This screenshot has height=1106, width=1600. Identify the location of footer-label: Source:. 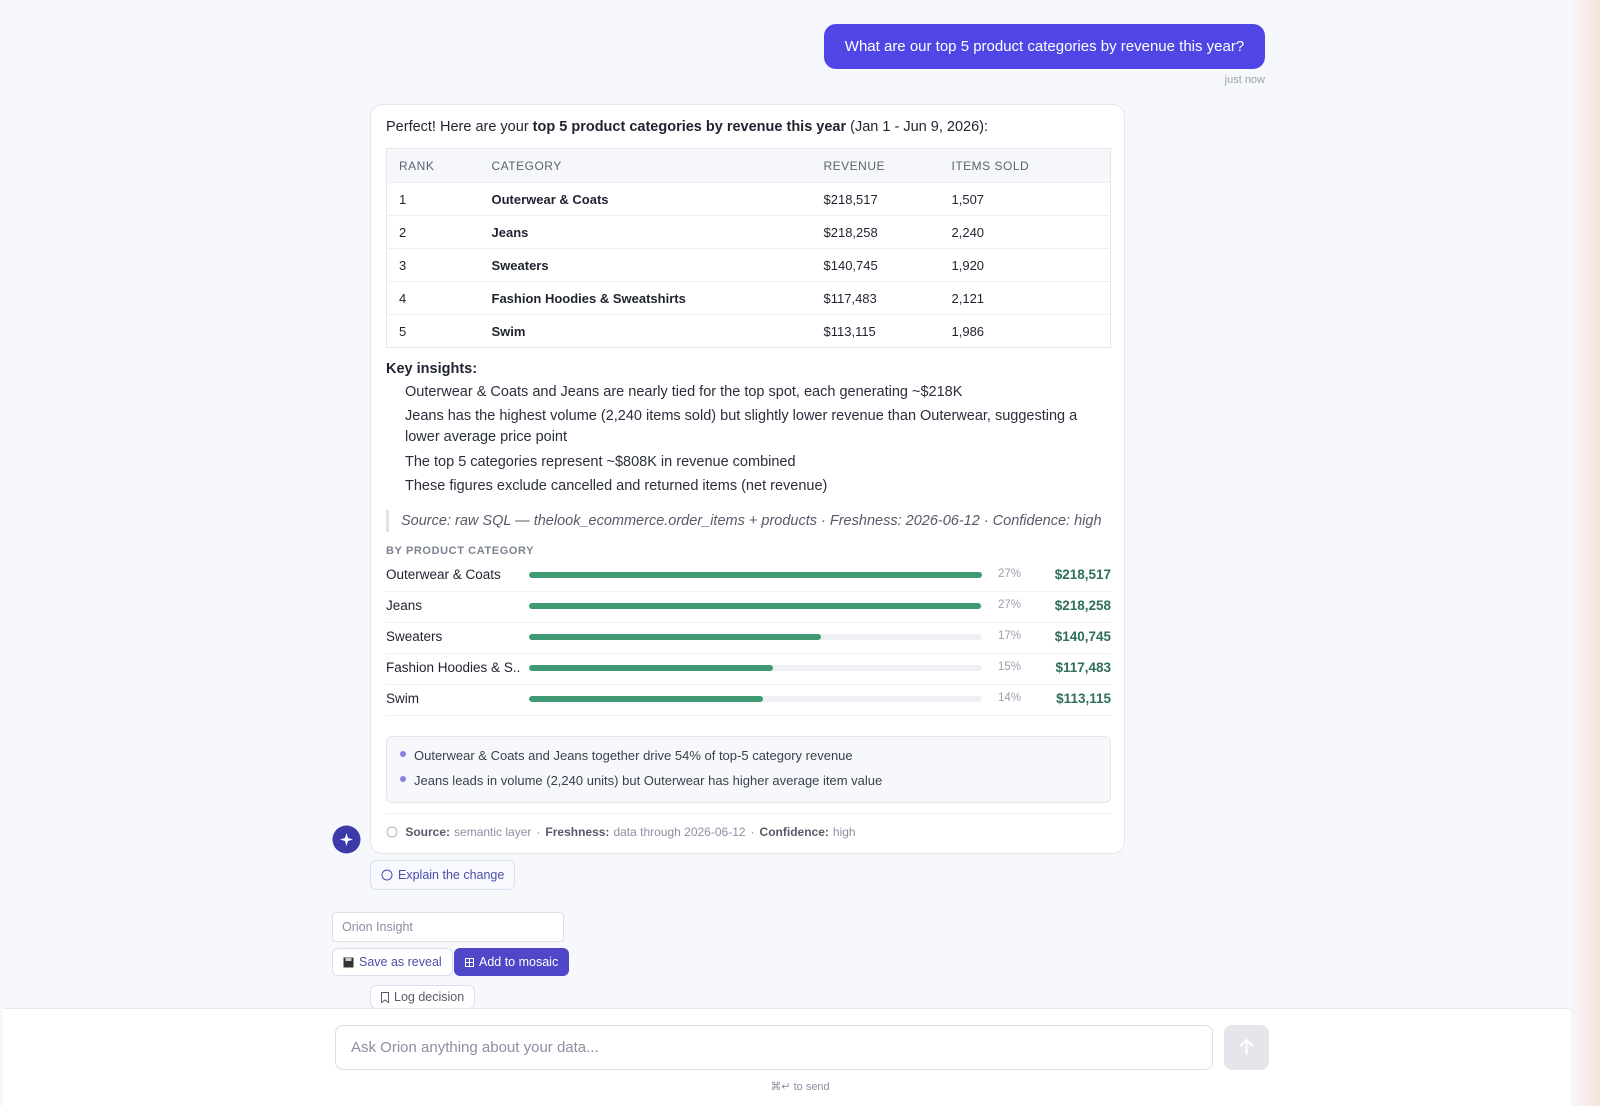
(428, 832).